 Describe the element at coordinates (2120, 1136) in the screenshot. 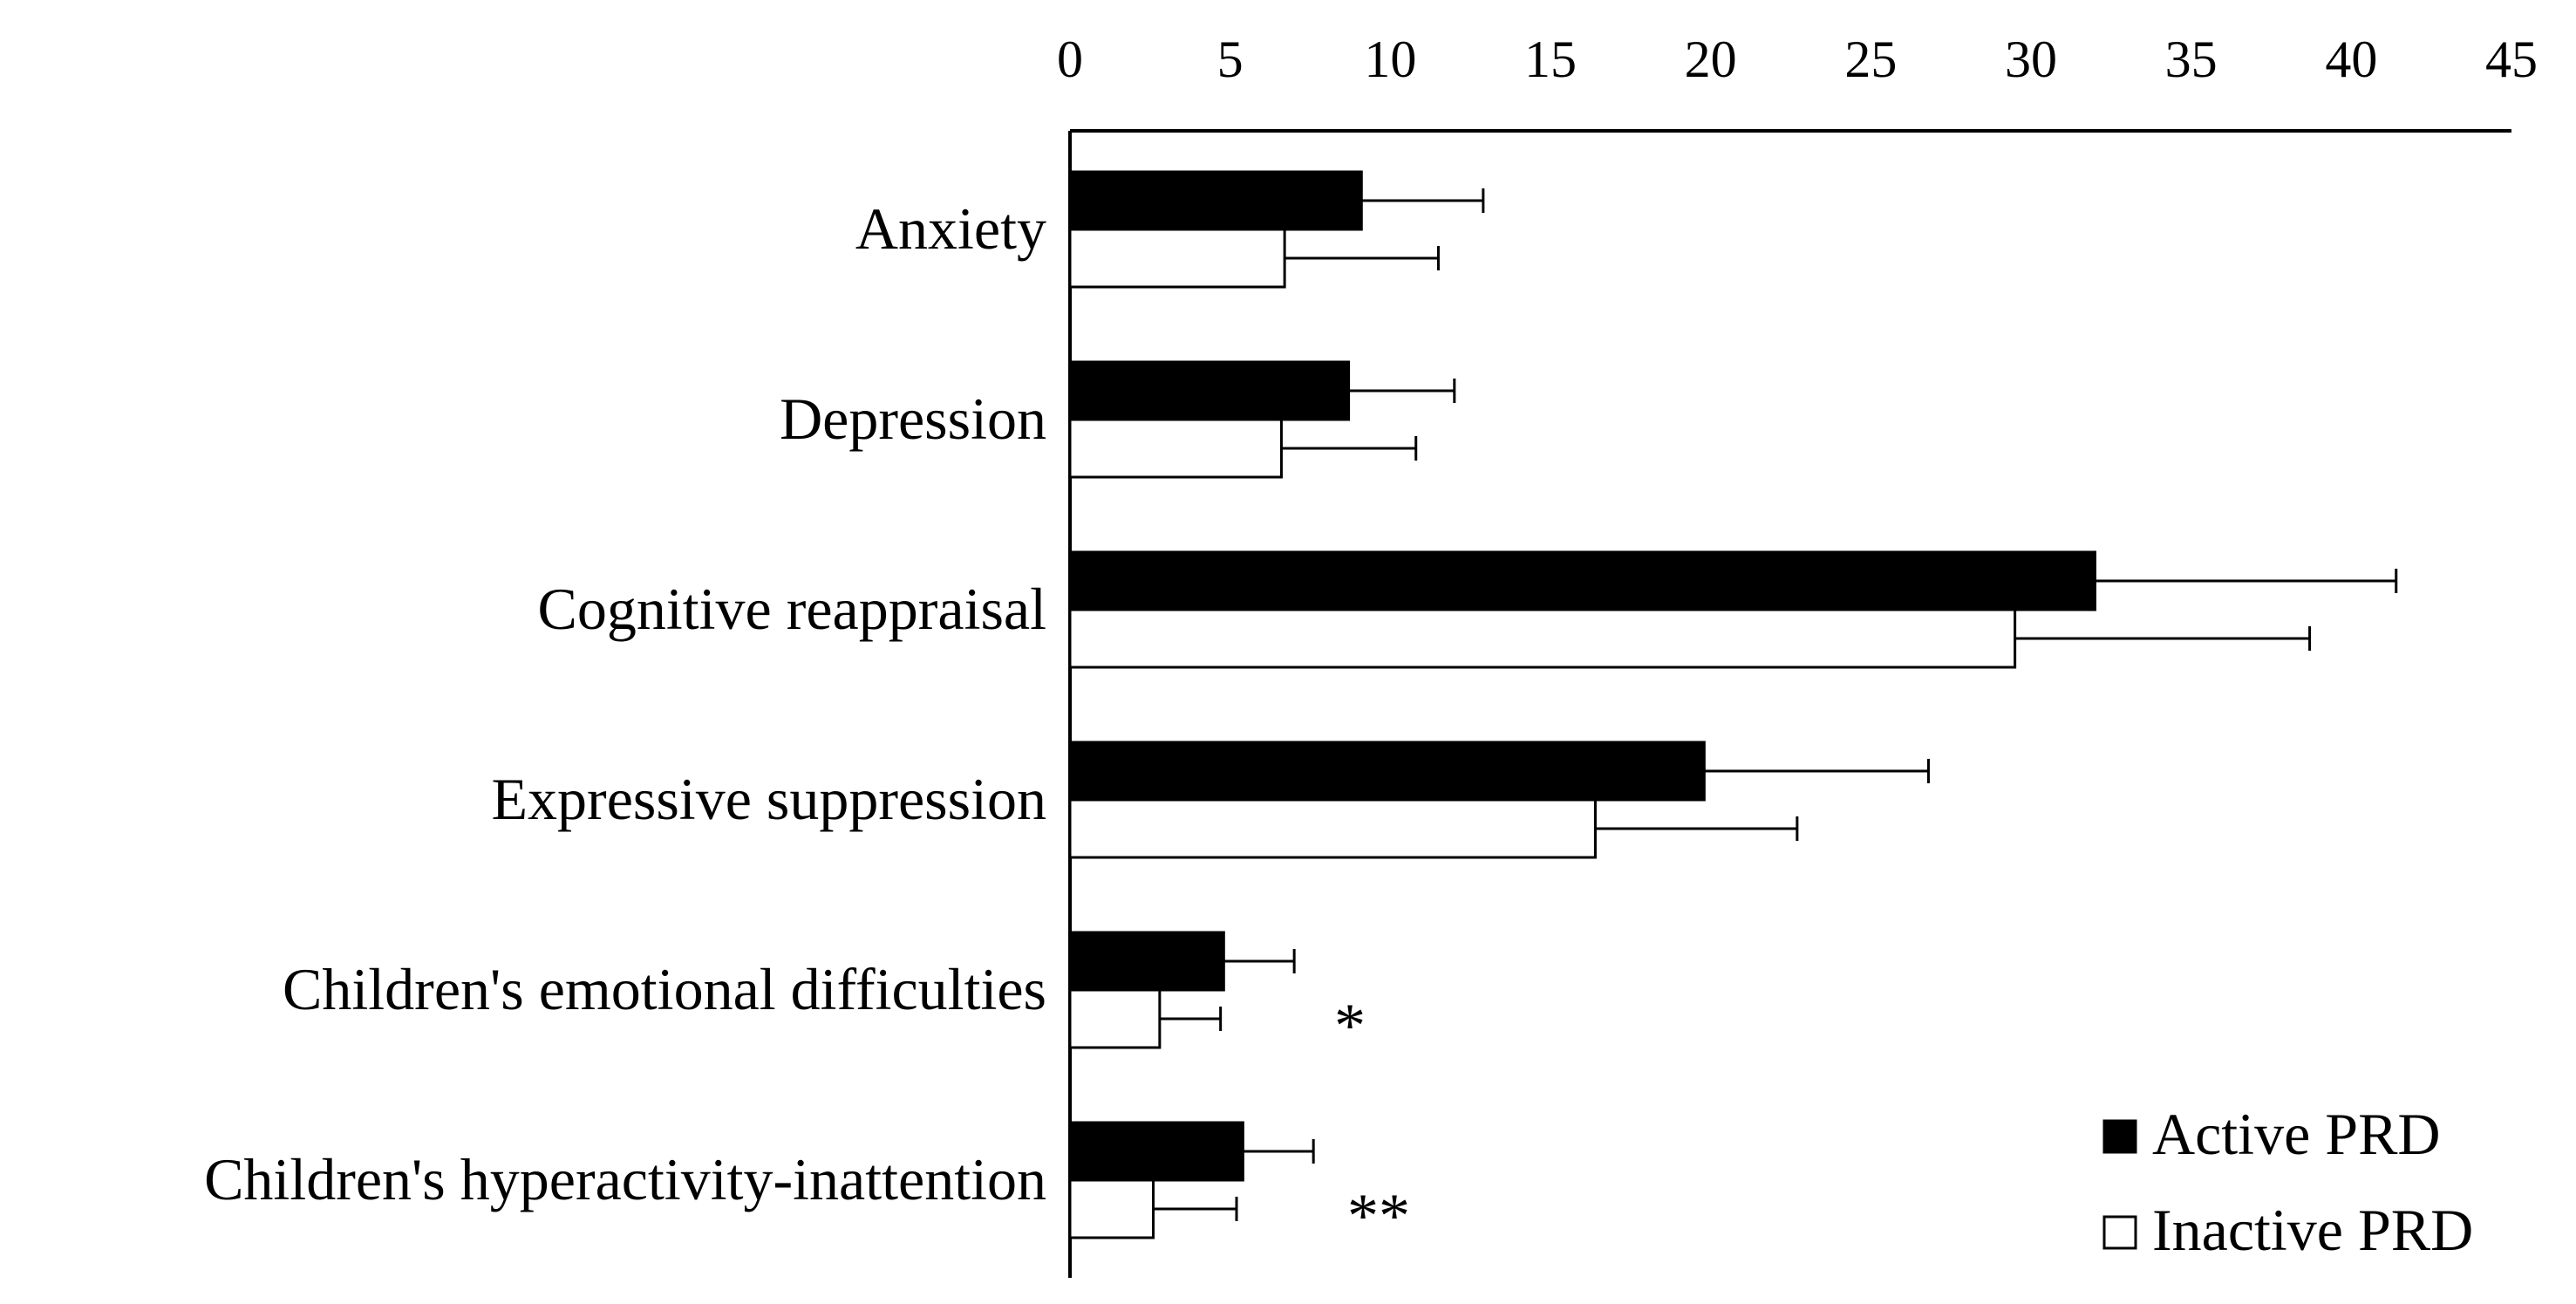

I see `legend-swatch-active` at that location.